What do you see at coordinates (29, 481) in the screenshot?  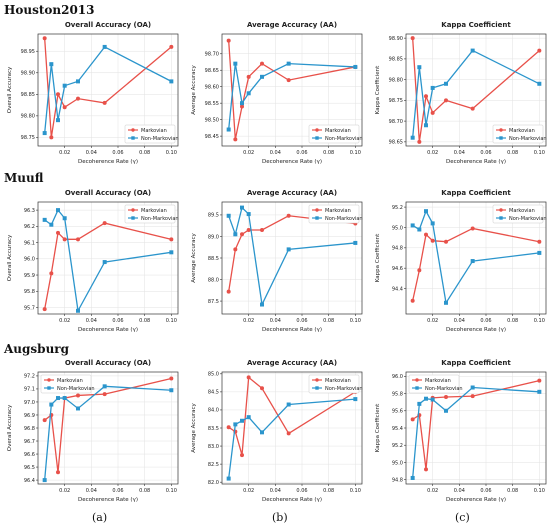 I see `y-tick-label: 96.4` at bounding box center [29, 481].